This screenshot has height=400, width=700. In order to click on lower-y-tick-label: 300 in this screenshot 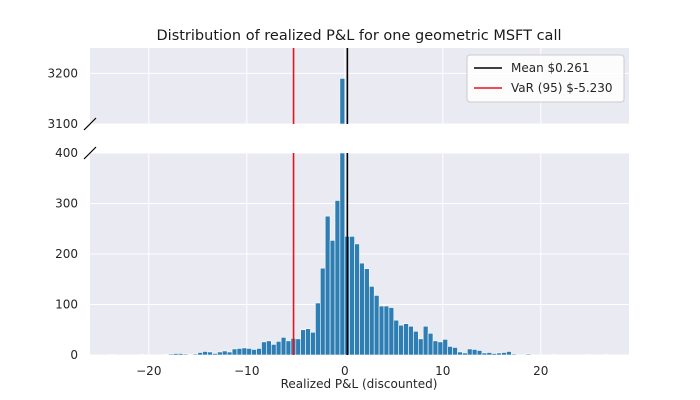, I will do `click(66, 204)`.